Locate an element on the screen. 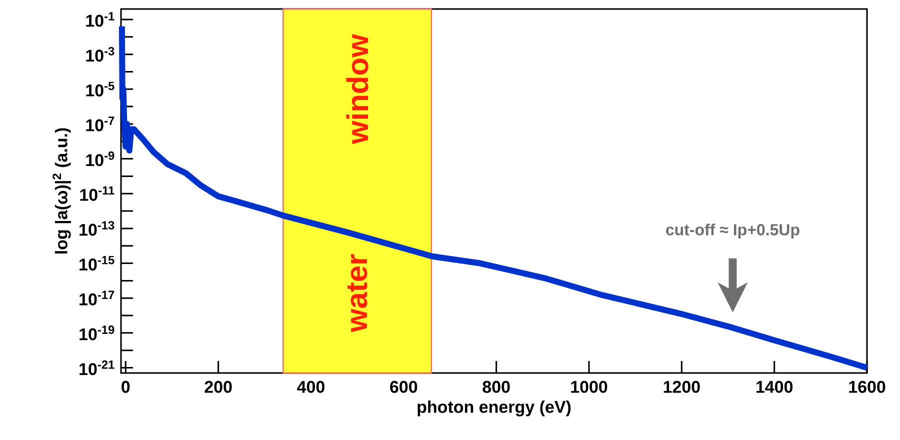 This screenshot has height=440, width=900. x-tick-label: 1200 is located at coordinates (682, 386).